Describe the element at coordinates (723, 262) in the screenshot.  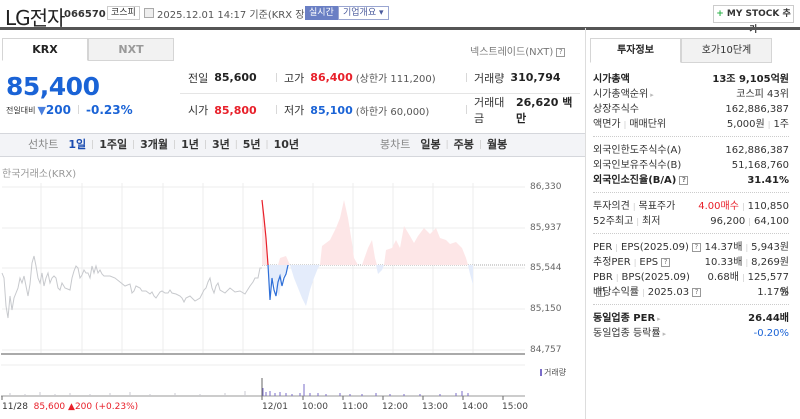
I see `est-per-value: 10.33배` at that location.